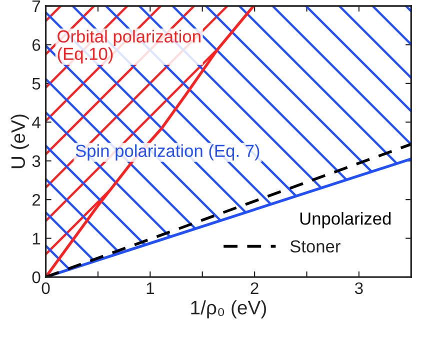 This screenshot has height=352, width=436. I want to click on y-axis-title: U (eV), so click(19, 141).